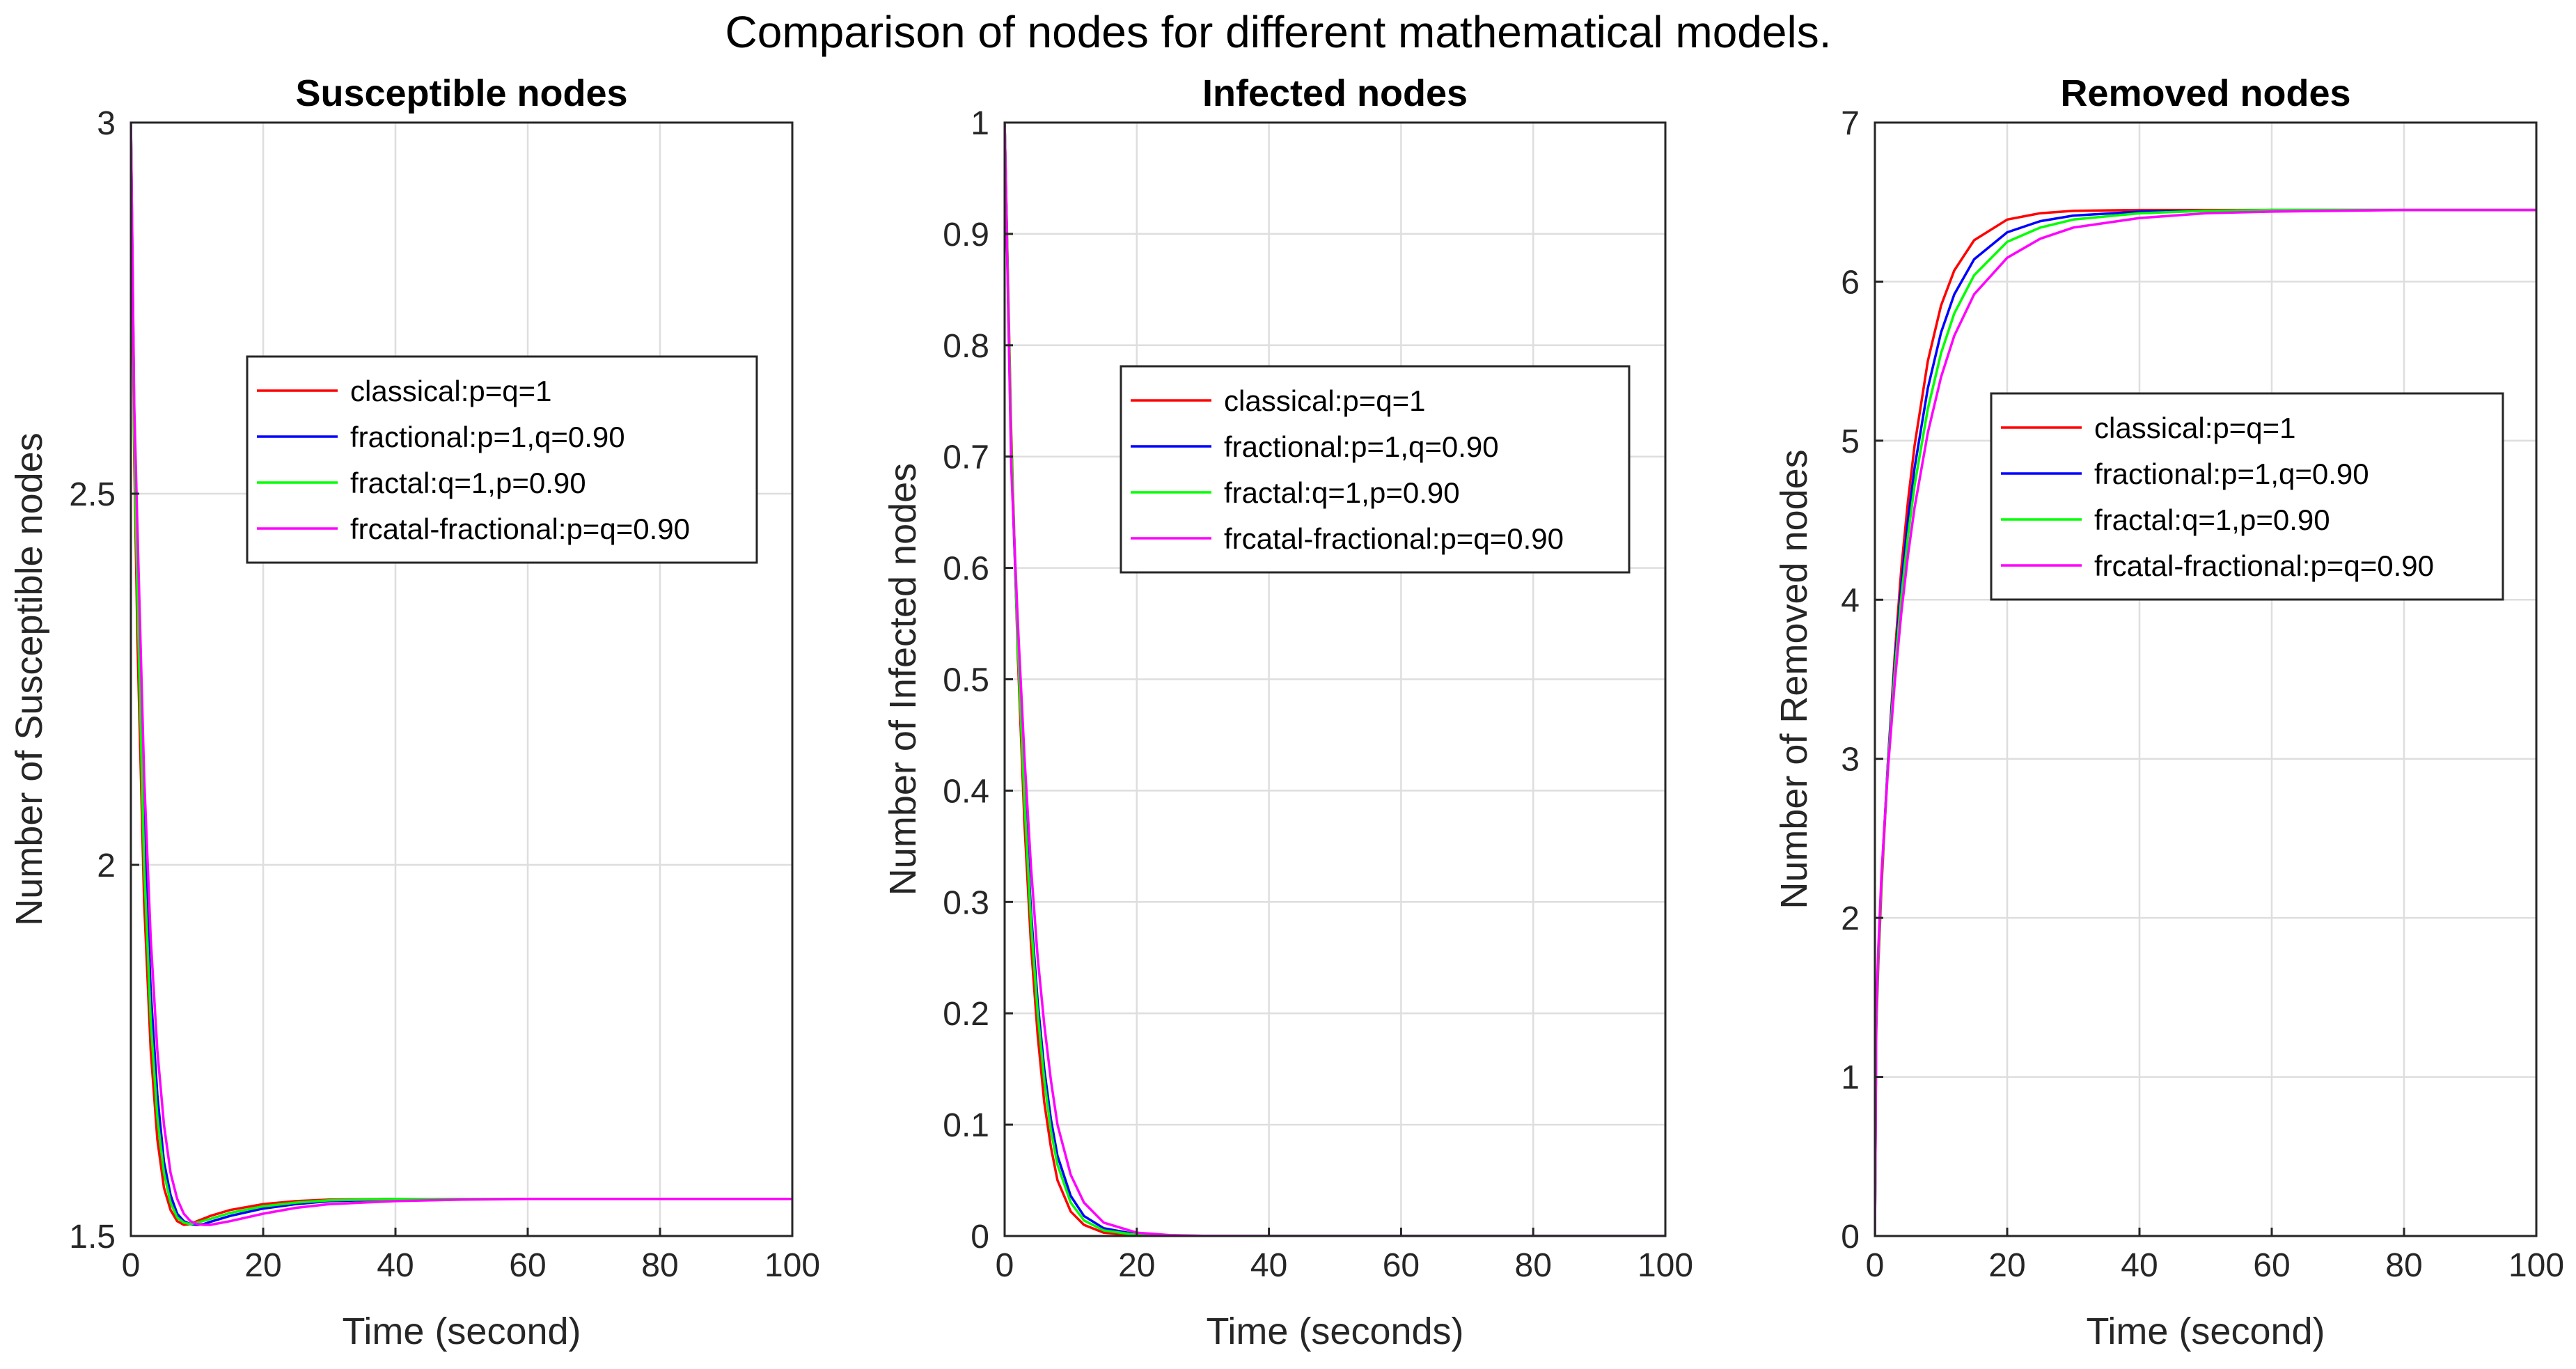  Describe the element at coordinates (1850, 441) in the screenshot. I see `y-tick-label-removed-5: 5` at that location.